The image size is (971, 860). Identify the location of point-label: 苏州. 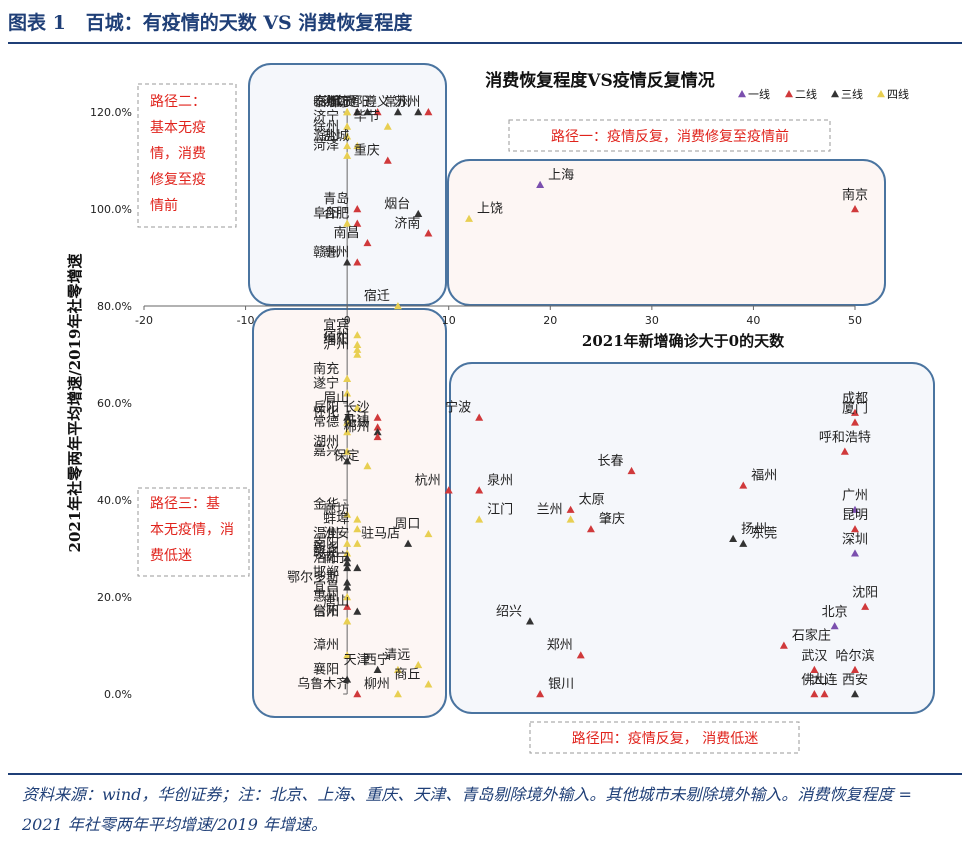
(407, 102).